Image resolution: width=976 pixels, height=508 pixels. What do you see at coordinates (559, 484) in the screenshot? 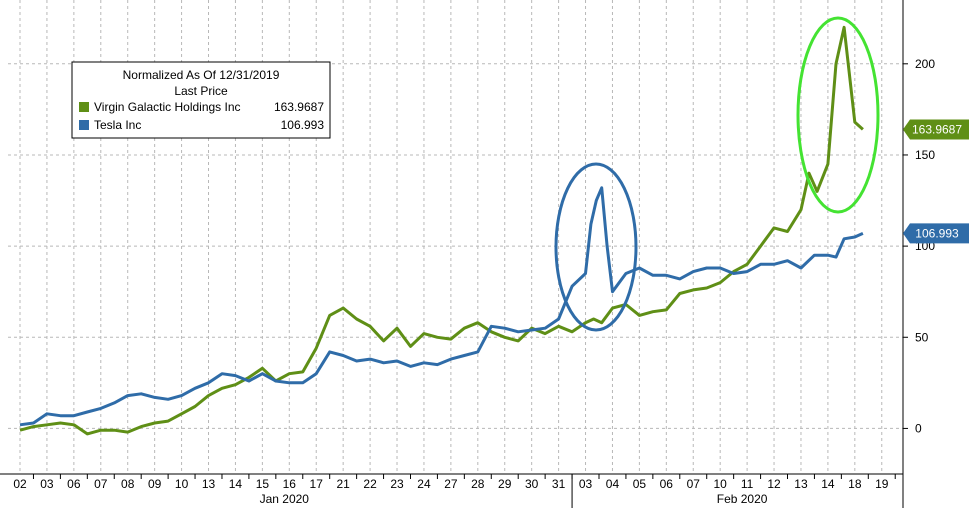
I see `x-tick-label: 31` at bounding box center [559, 484].